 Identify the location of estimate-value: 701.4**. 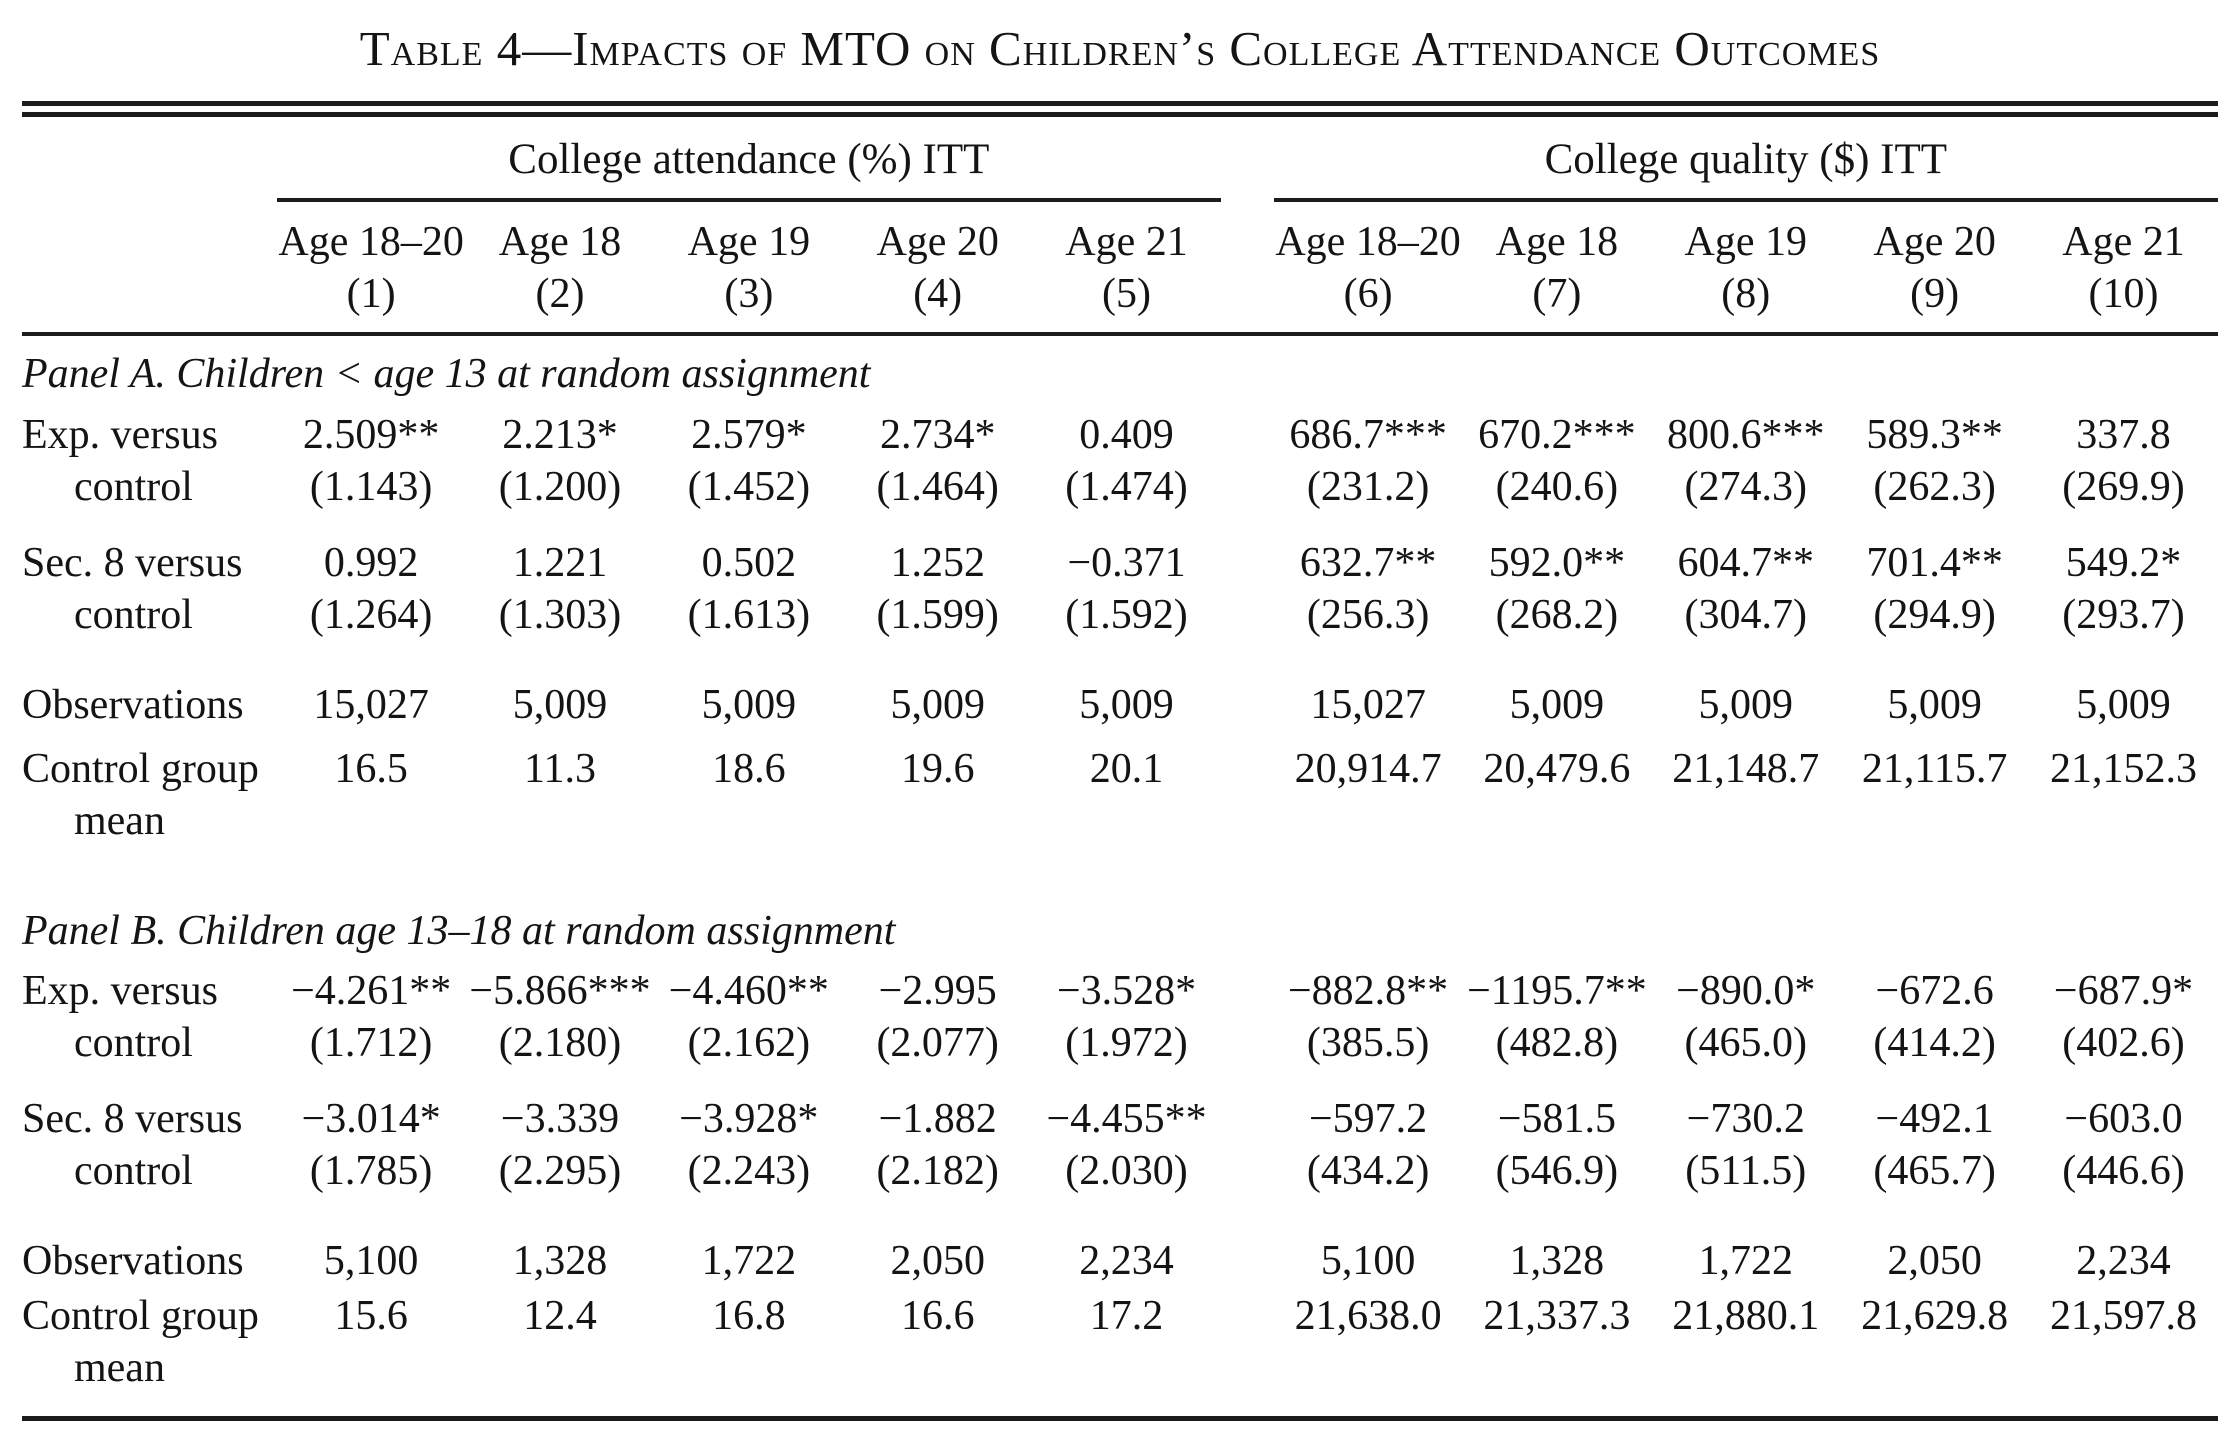
(1934, 562).